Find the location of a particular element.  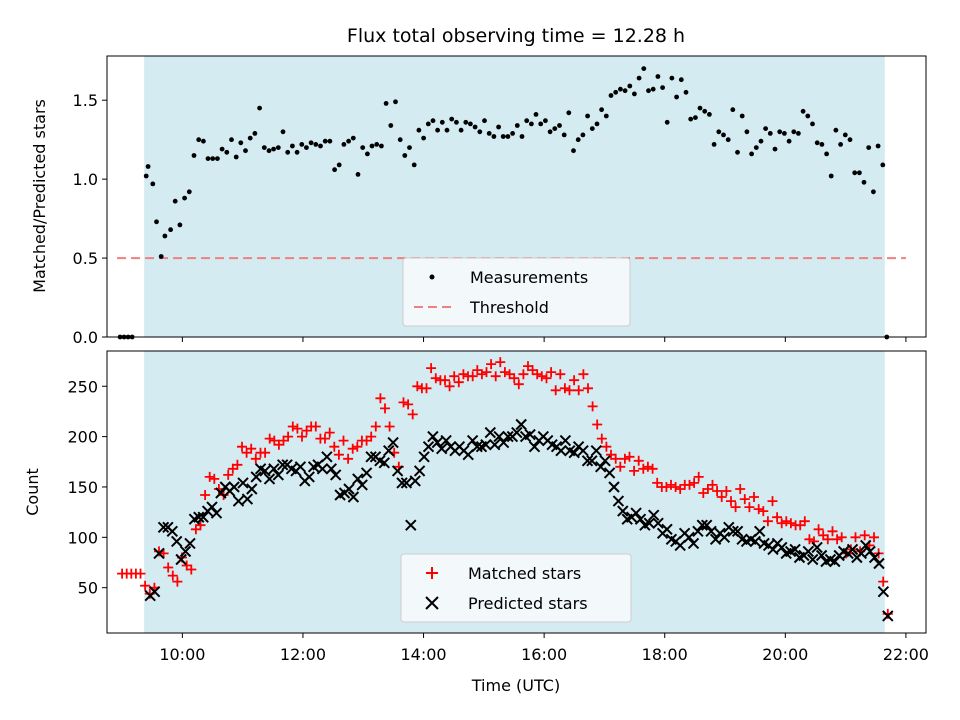

legend-measurements-label: Measurements is located at coordinates (529, 277).